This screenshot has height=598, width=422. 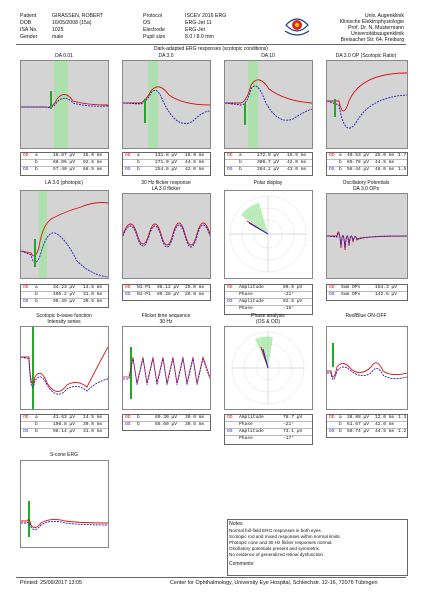 I want to click on plot6-title: 30 Hz flicker response, so click(x=166, y=183).